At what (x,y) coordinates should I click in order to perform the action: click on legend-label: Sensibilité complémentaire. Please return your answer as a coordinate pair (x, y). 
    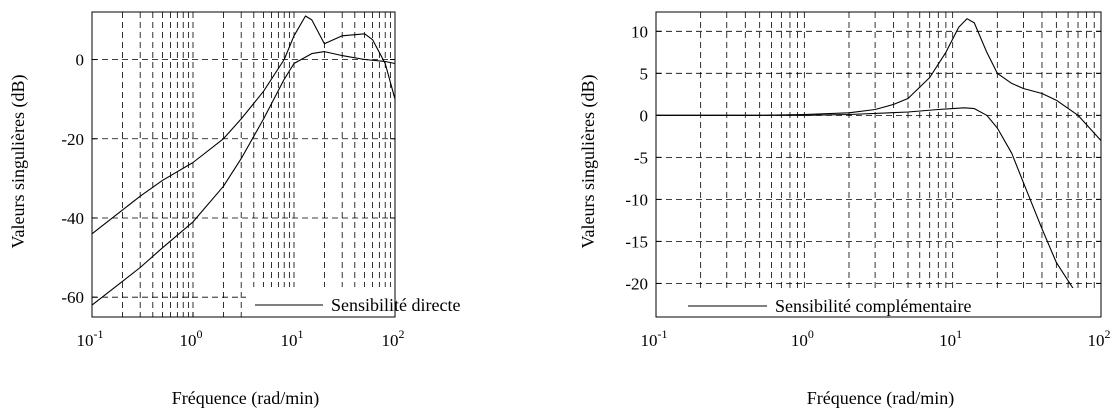
    Looking at the image, I should click on (873, 306).